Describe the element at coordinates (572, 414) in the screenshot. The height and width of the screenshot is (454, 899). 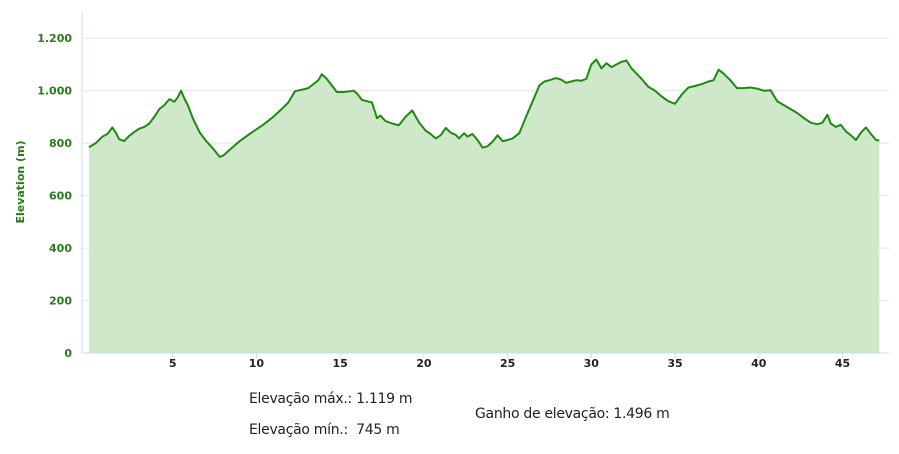
I see `elevation-gain-stat: Ganho de elevação: 1.496 m` at that location.